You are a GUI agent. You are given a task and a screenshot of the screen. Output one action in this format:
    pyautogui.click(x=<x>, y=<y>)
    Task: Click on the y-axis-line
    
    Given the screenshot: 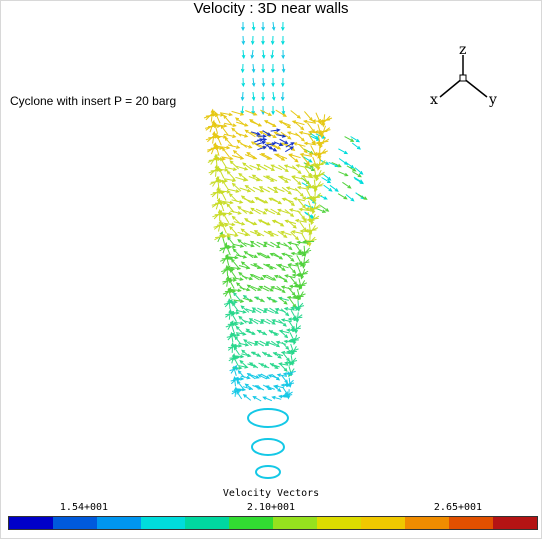 What is the action you would take?
    pyautogui.click(x=475, y=87)
    